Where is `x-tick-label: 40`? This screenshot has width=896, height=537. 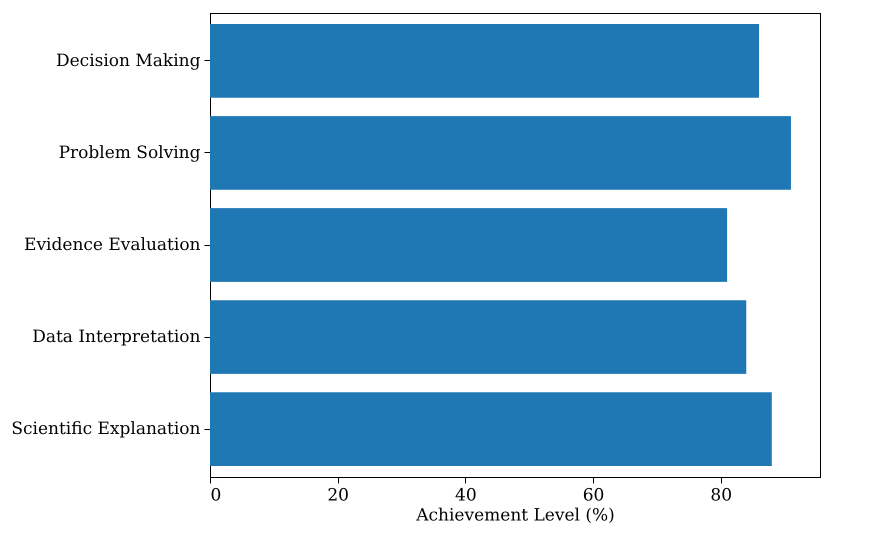 x-tick-label: 40 is located at coordinates (466, 496).